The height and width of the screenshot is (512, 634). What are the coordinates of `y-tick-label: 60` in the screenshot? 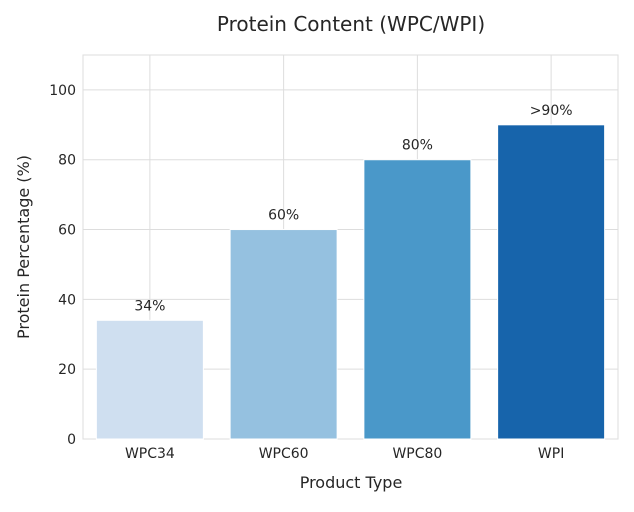 It's located at (67, 231).